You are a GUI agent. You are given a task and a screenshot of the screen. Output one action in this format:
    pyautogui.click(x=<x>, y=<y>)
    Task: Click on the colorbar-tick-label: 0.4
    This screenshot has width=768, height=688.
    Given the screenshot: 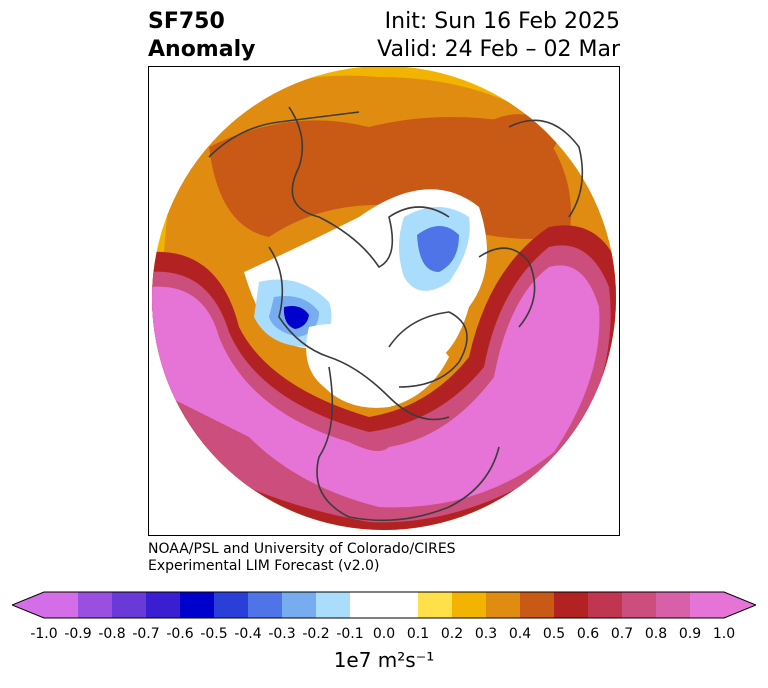 What is the action you would take?
    pyautogui.click(x=520, y=634)
    